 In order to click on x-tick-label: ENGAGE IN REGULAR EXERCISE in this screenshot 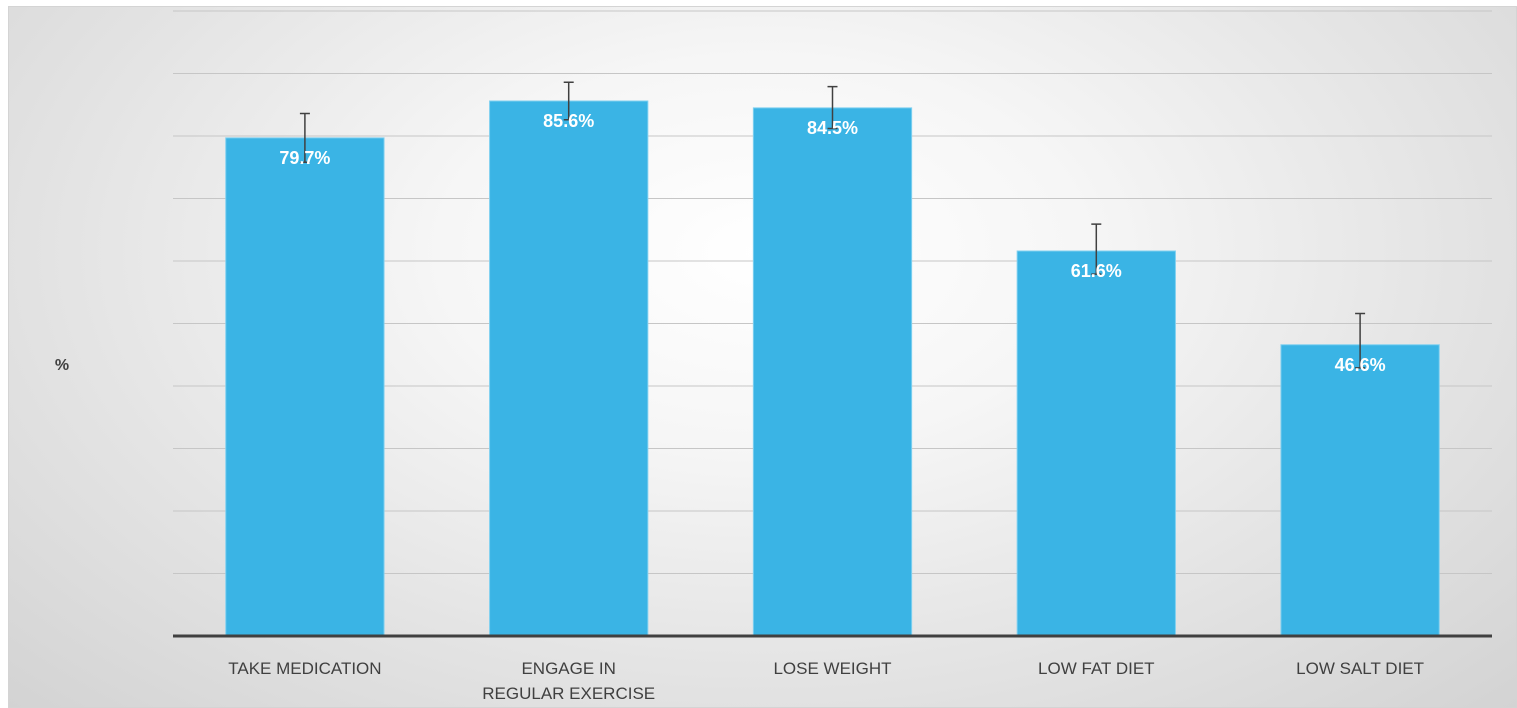, I will do `click(568, 681)`.